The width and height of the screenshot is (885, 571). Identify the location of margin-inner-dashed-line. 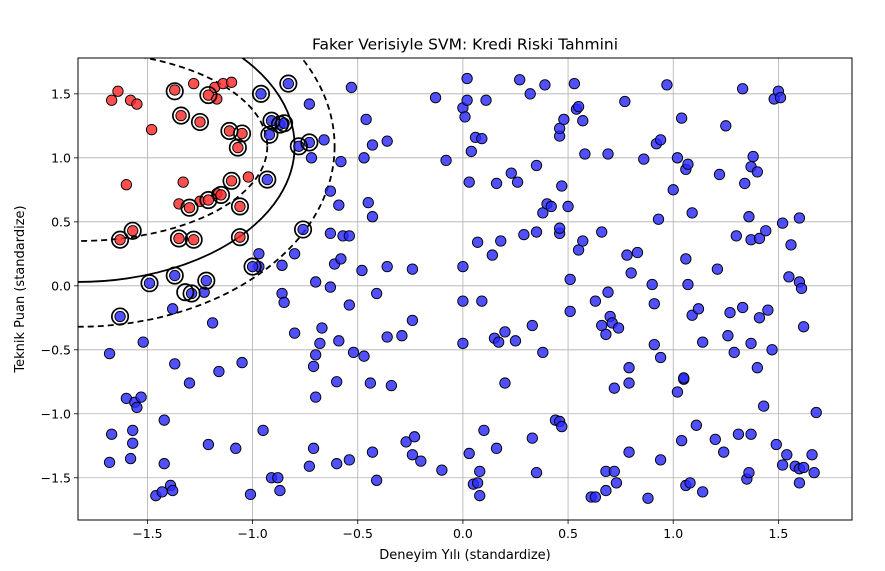
(173, 150).